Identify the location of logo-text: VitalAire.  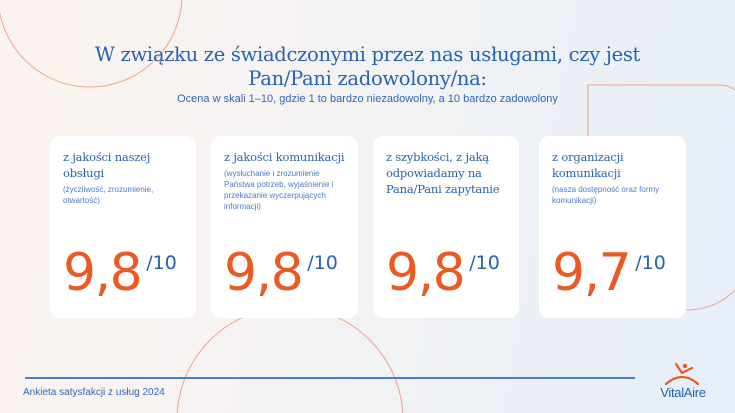
(683, 392).